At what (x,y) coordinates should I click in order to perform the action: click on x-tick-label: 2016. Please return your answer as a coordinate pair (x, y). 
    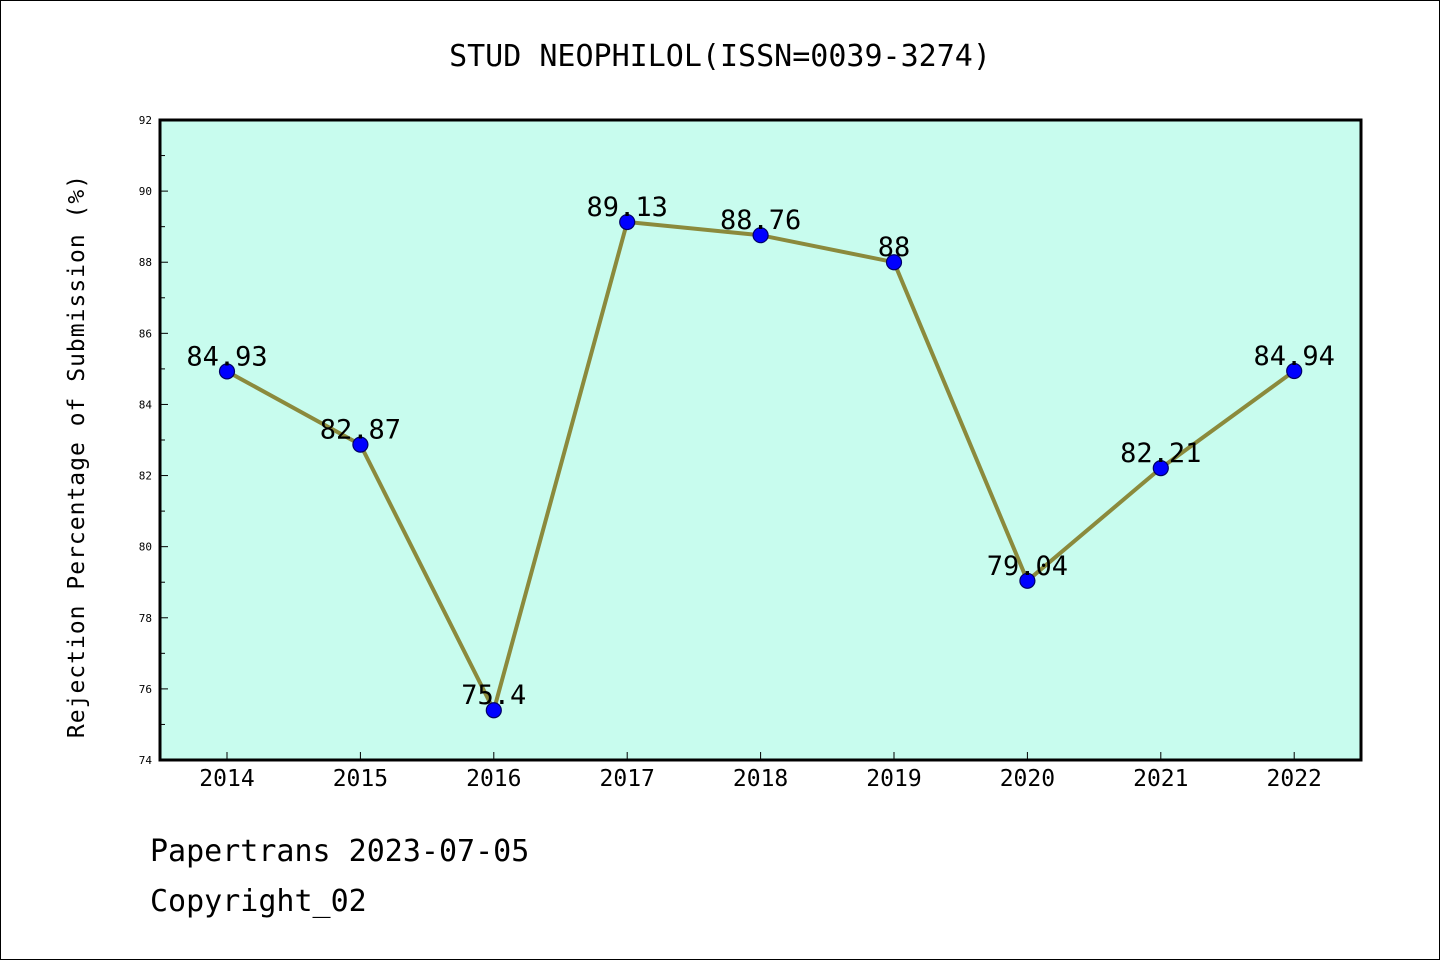
    Looking at the image, I should click on (493, 779).